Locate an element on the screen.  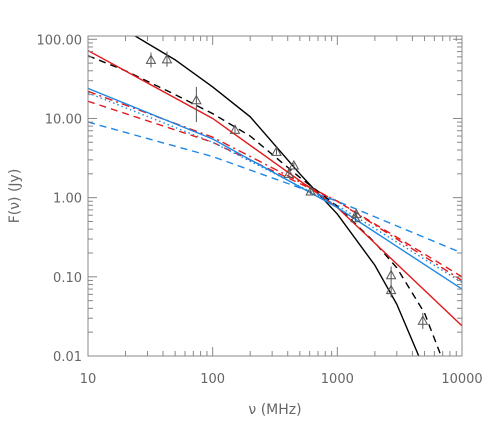
x-tick-label: 10 is located at coordinates (88, 379).